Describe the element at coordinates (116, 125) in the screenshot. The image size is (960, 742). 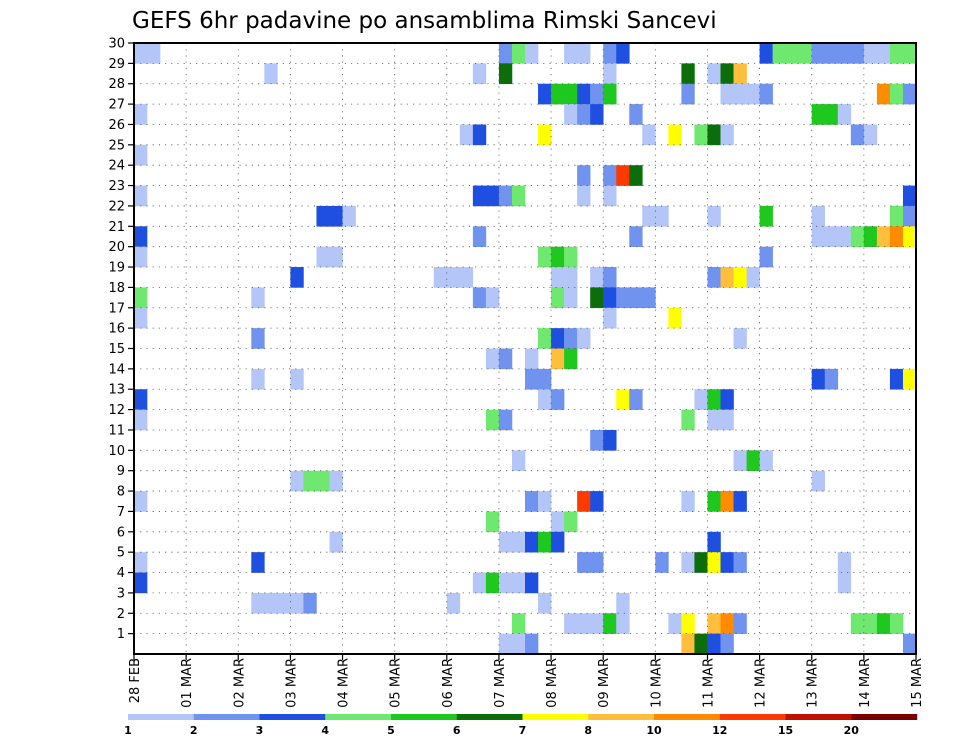
I see `y-tick-label: 26` at that location.